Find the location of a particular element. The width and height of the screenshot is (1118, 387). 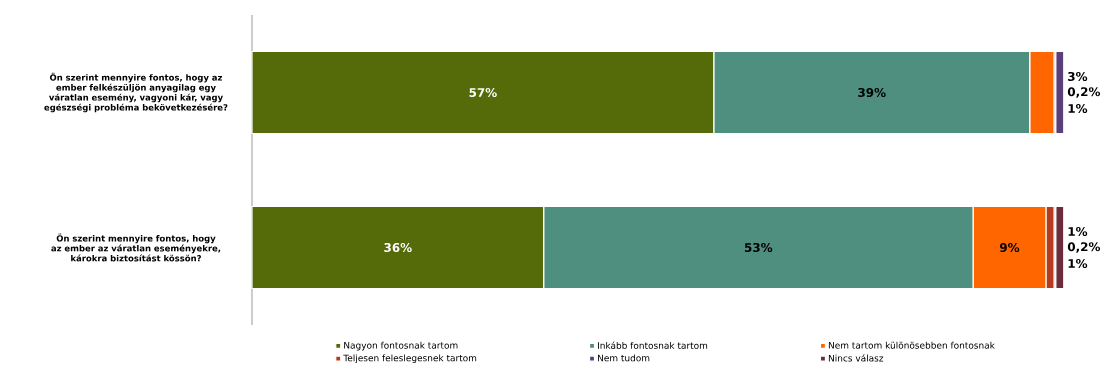

y-tick-label: Ön szerint mennyire fontos, hogy az ember az váratlan eseményekre, károkra biztosítást kössön? is located at coordinates (136, 247).